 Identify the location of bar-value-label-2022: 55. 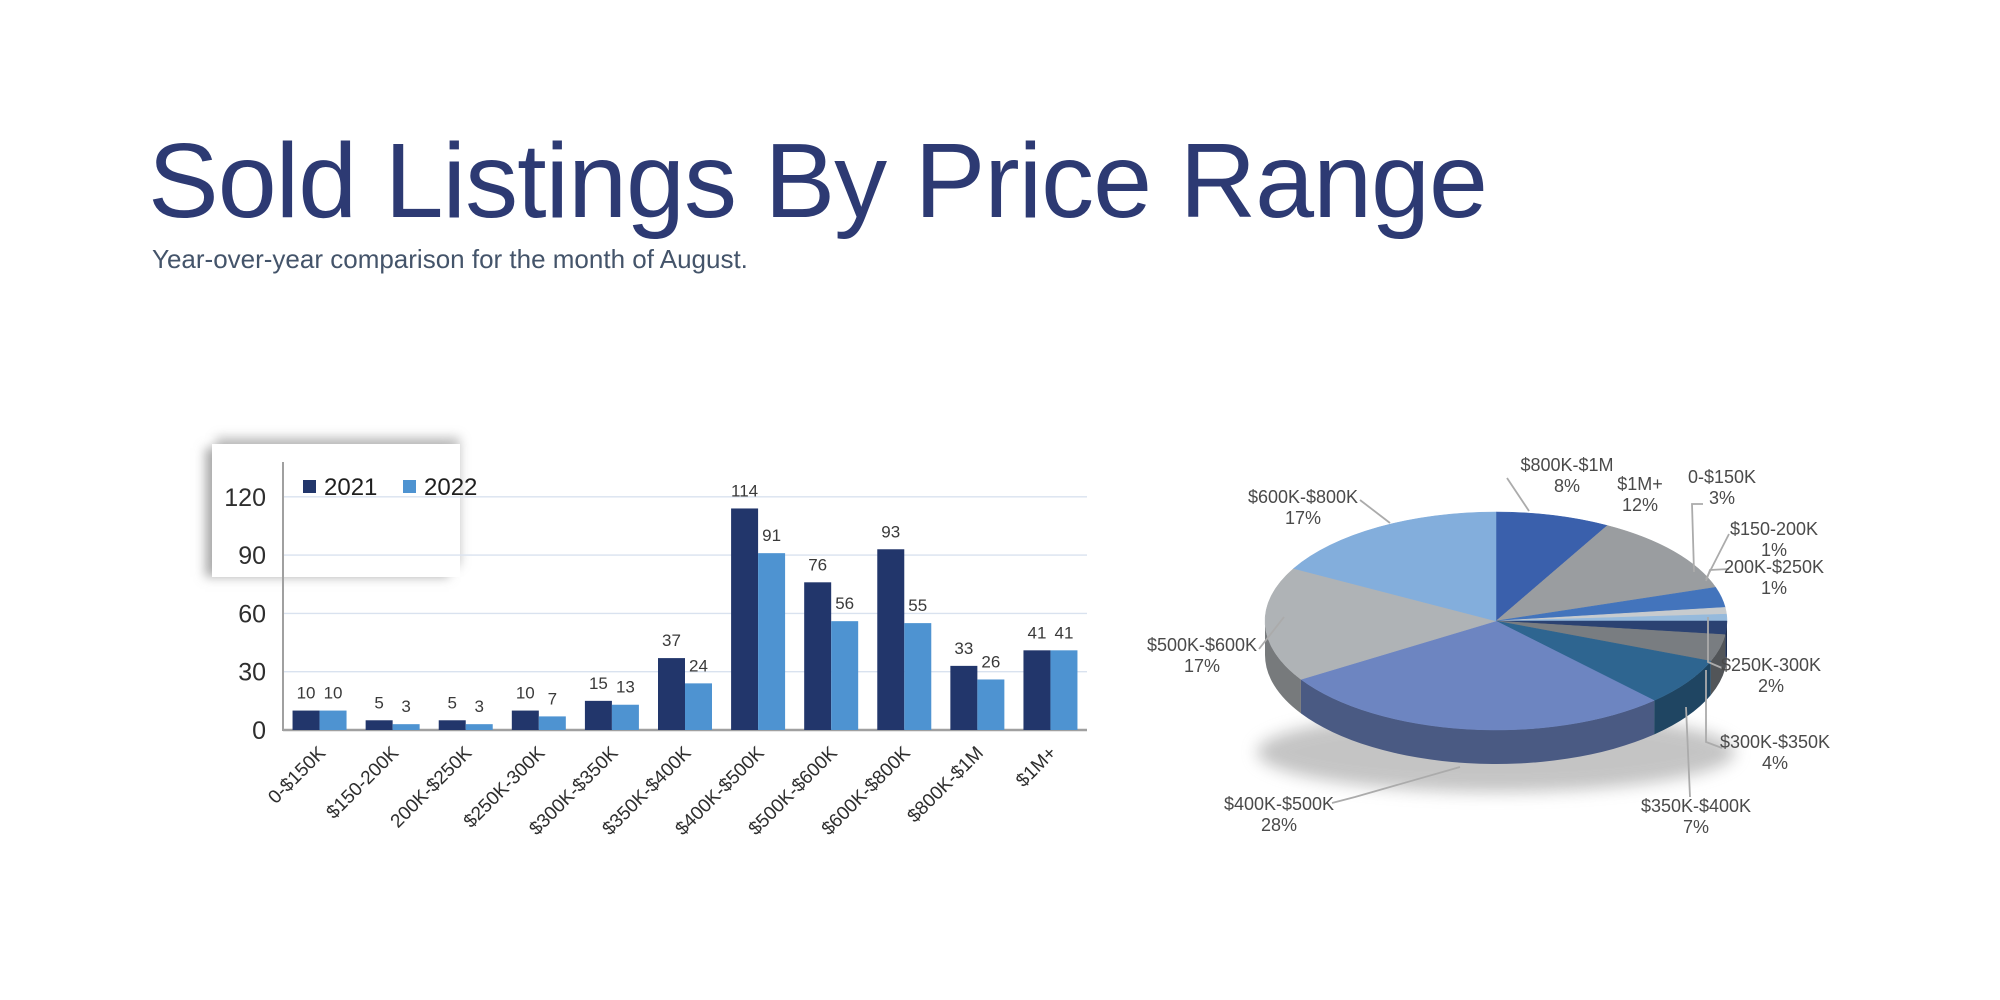
(917, 605).